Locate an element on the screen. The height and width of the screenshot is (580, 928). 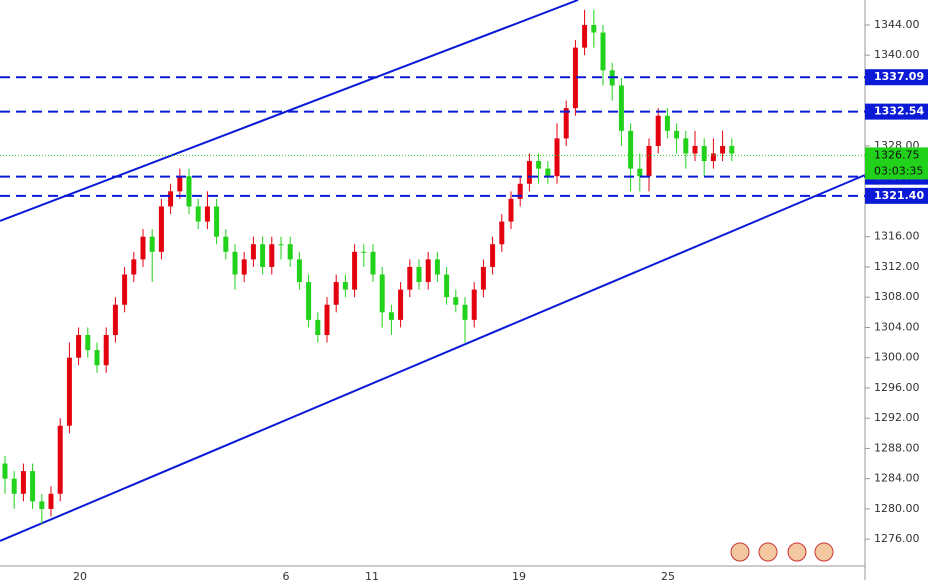
y-tick-label: 1344.00 is located at coordinates (897, 24).